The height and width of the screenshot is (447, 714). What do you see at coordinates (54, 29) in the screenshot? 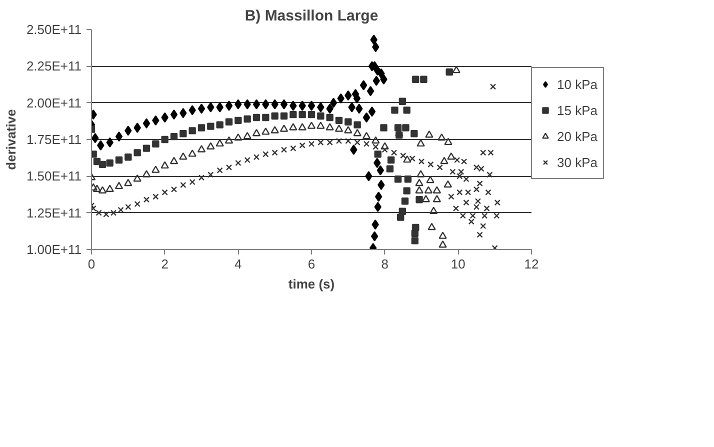
I see `y-tick-label: 2.50E+11` at bounding box center [54, 29].